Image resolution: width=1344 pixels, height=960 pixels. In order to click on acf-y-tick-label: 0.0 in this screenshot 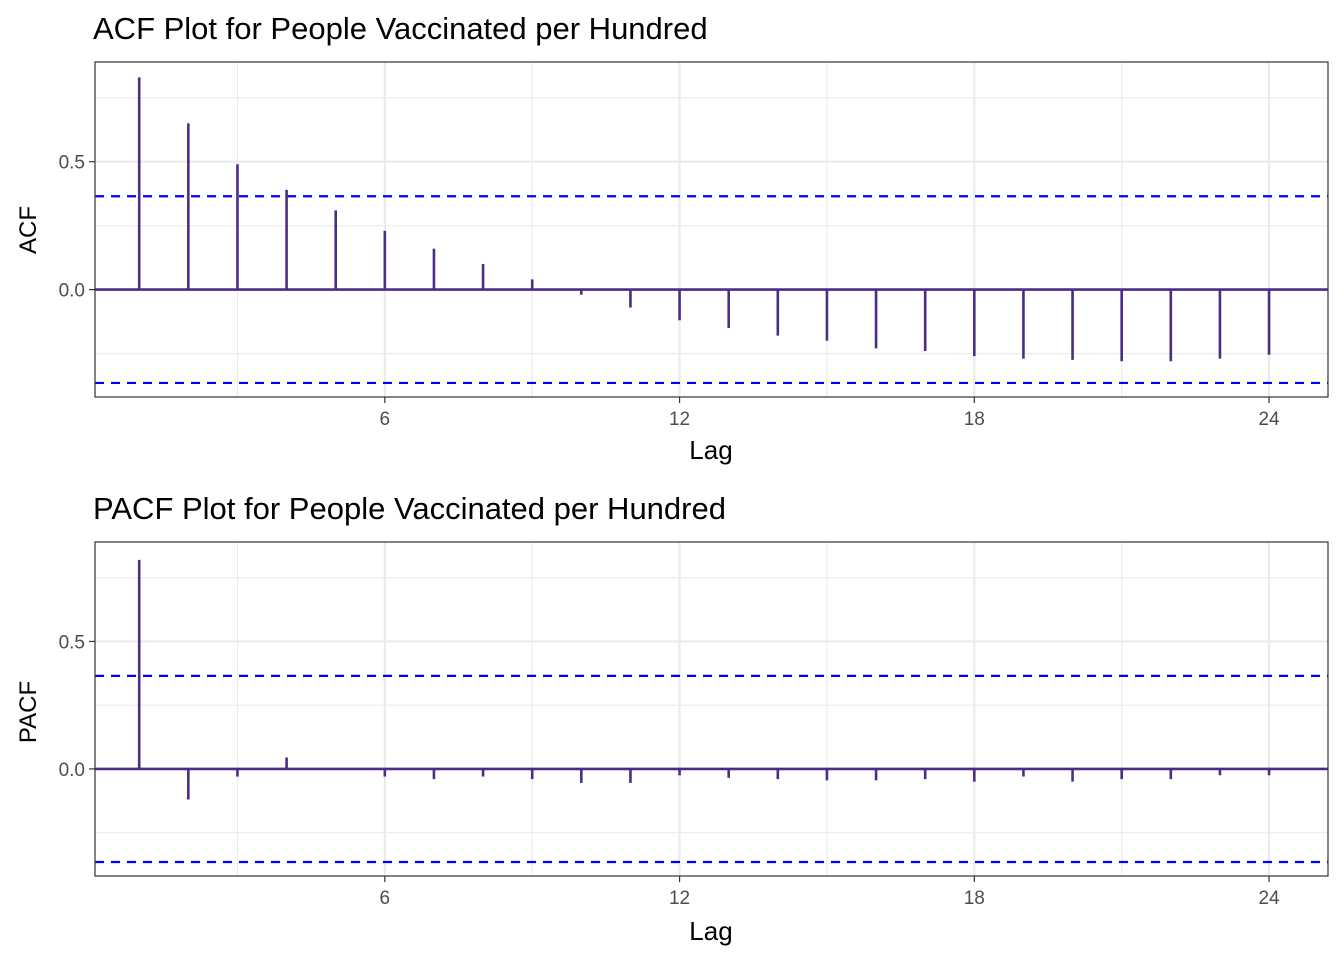, I will do `click(72, 291)`.